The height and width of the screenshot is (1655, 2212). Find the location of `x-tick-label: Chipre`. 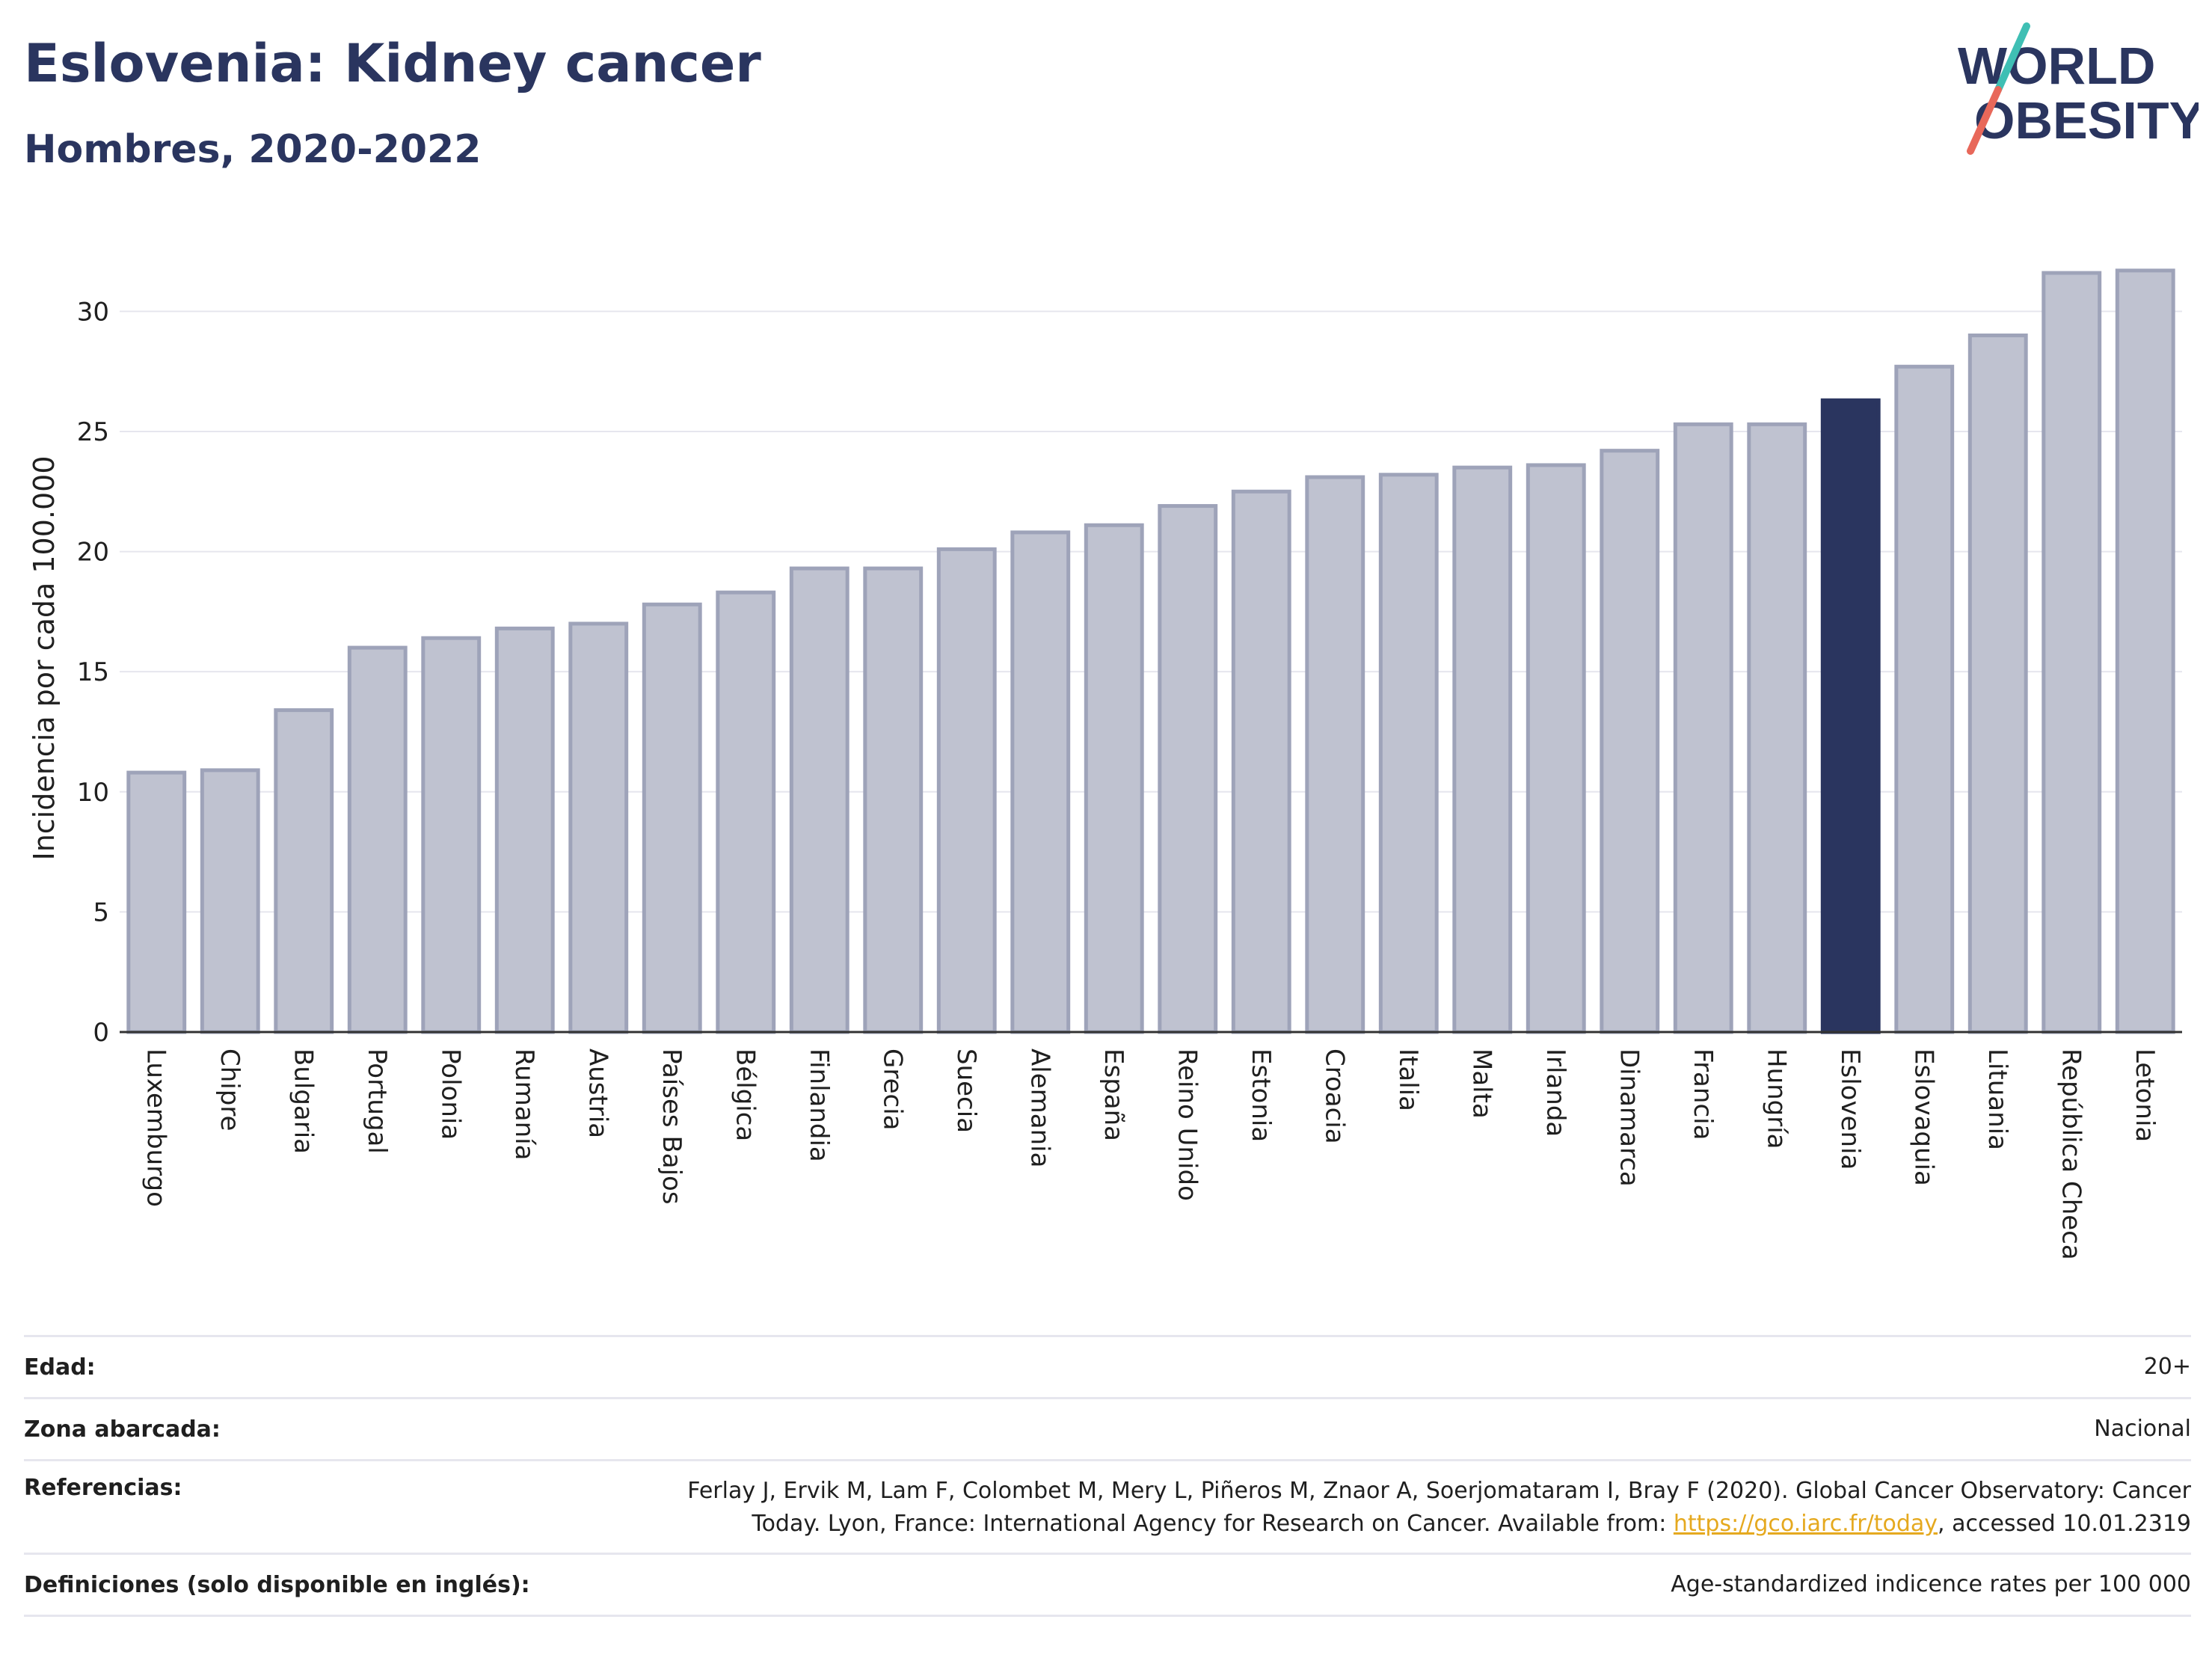

x-tick-label: Chipre is located at coordinates (230, 1089).